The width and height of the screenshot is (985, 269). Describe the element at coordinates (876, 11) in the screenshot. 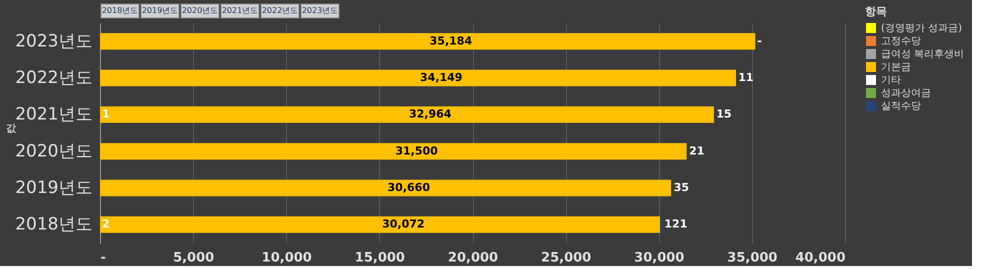

I see `legend-title: 항목` at that location.